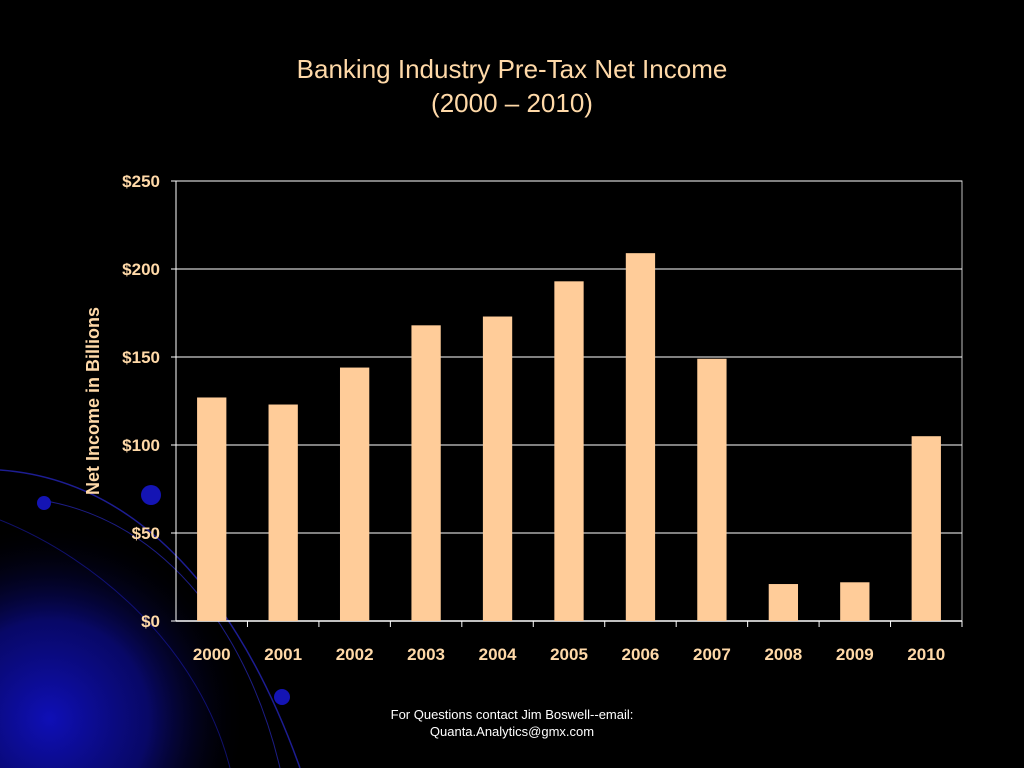 The image size is (1024, 768). I want to click on x-tick-label: 2009, so click(855, 654).